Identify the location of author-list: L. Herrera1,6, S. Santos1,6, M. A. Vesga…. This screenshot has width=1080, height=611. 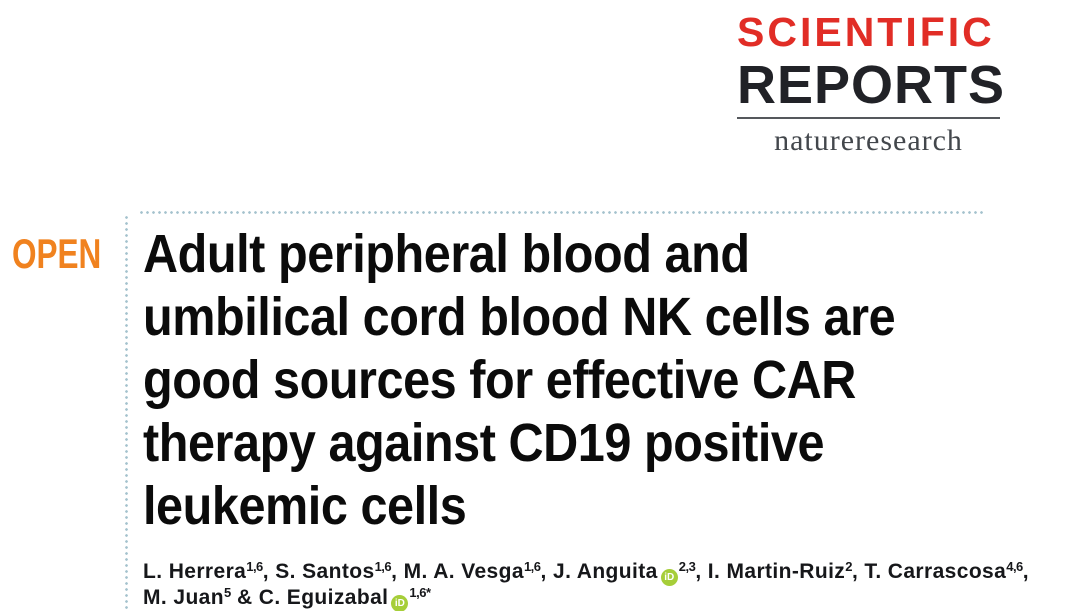
(586, 585).